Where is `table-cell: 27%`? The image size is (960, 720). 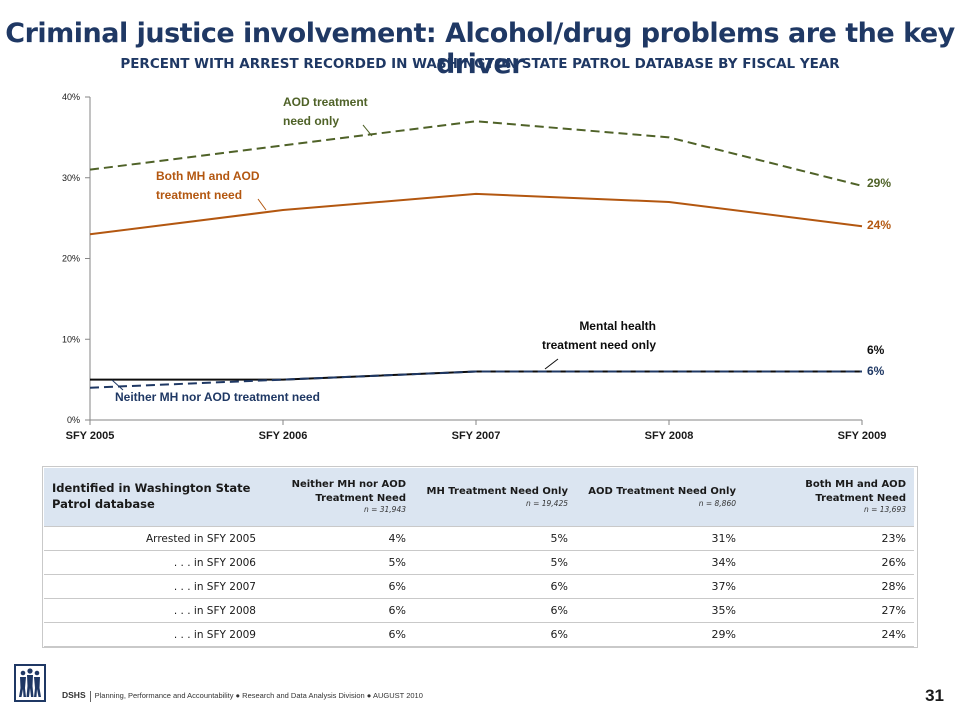 table-cell: 27% is located at coordinates (829, 610).